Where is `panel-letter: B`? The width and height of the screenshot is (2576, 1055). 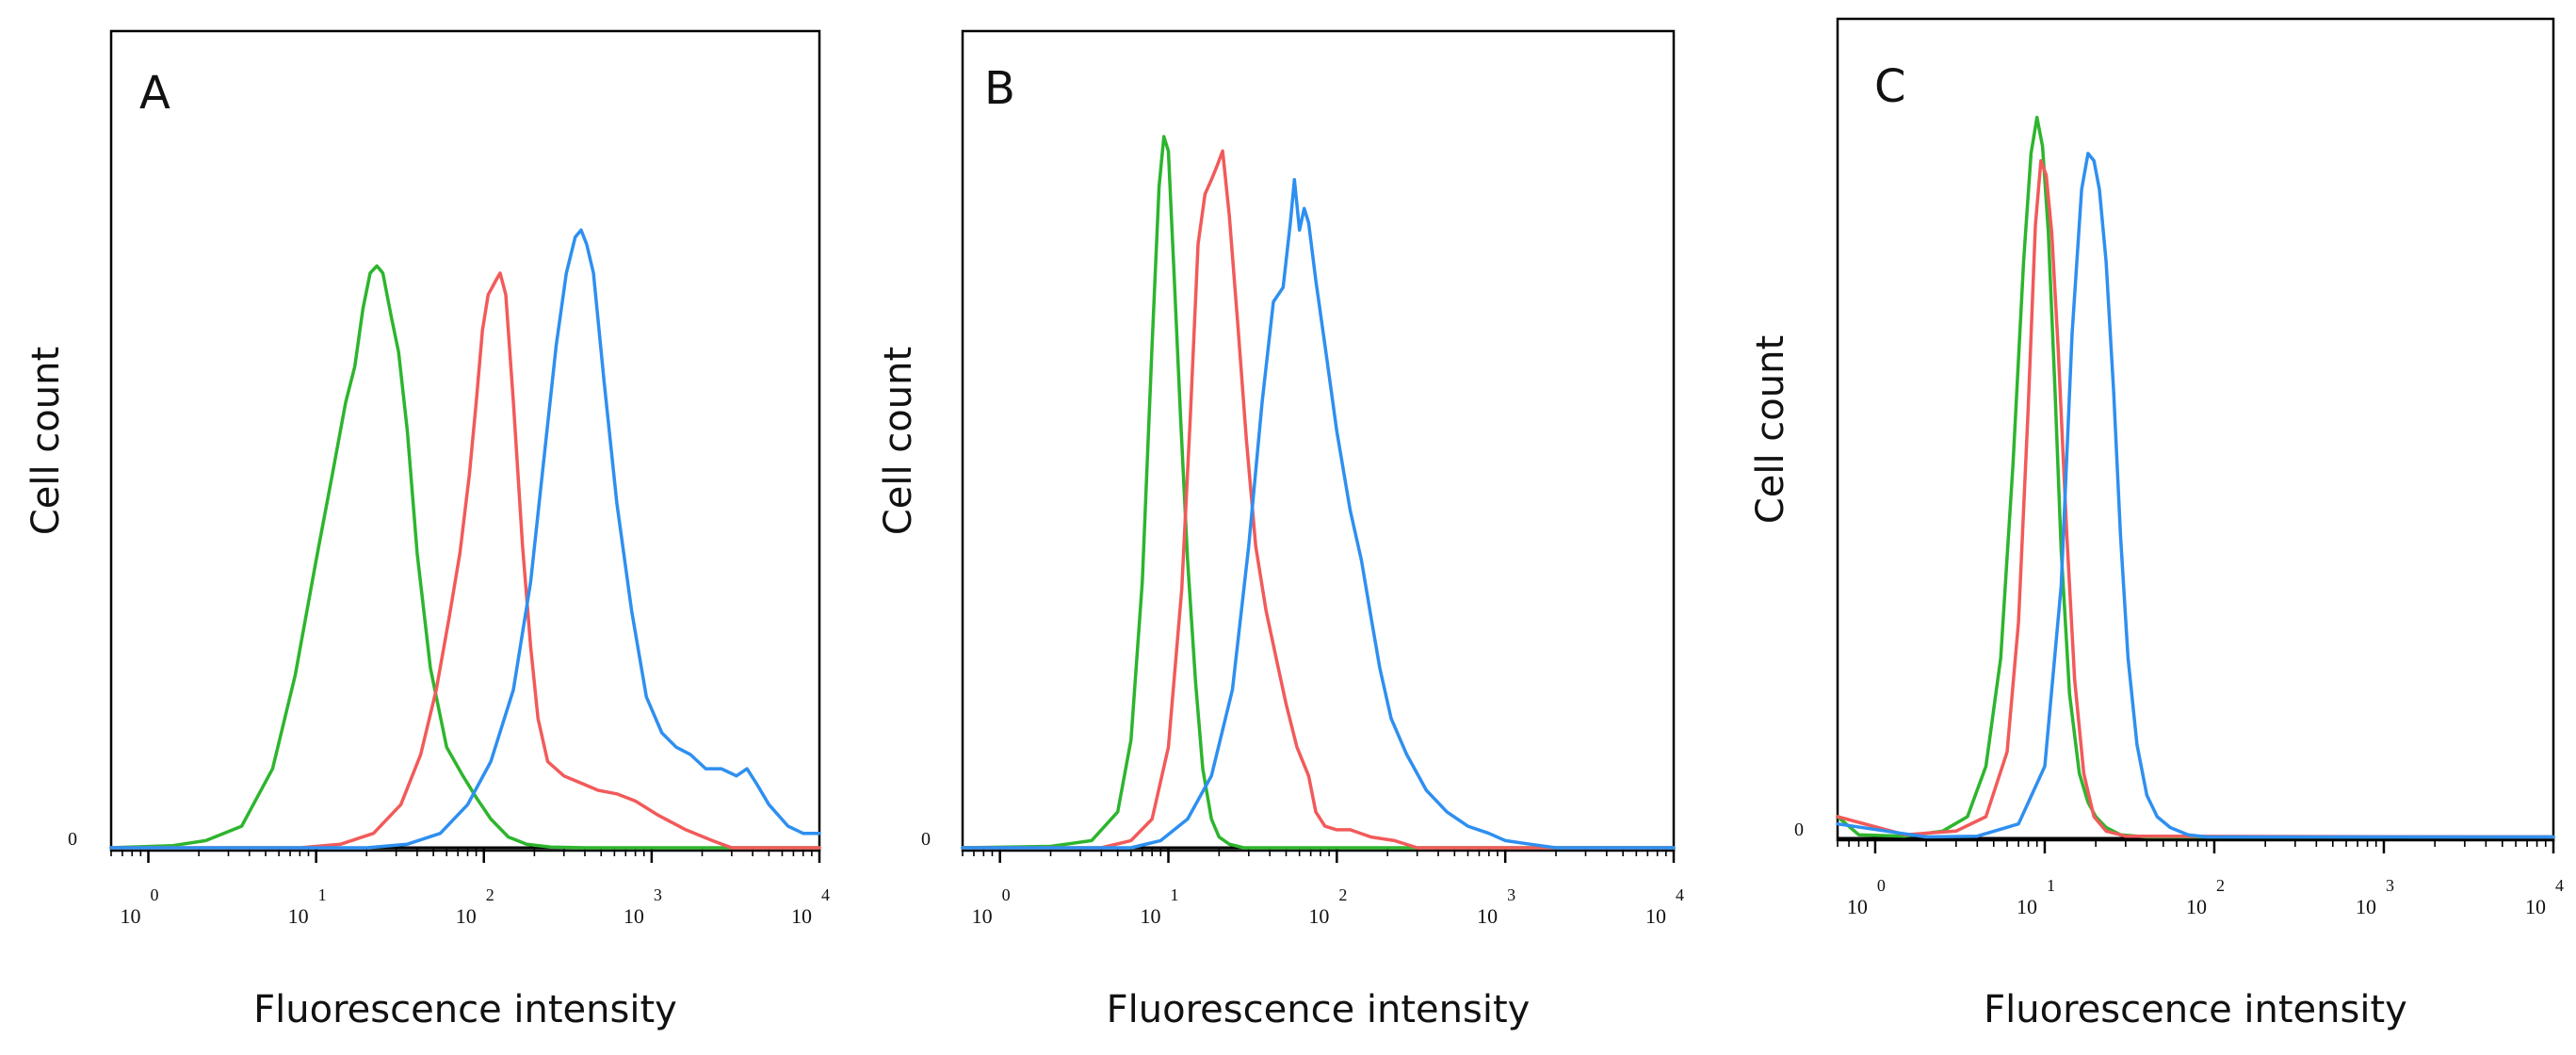 panel-letter: B is located at coordinates (999, 88).